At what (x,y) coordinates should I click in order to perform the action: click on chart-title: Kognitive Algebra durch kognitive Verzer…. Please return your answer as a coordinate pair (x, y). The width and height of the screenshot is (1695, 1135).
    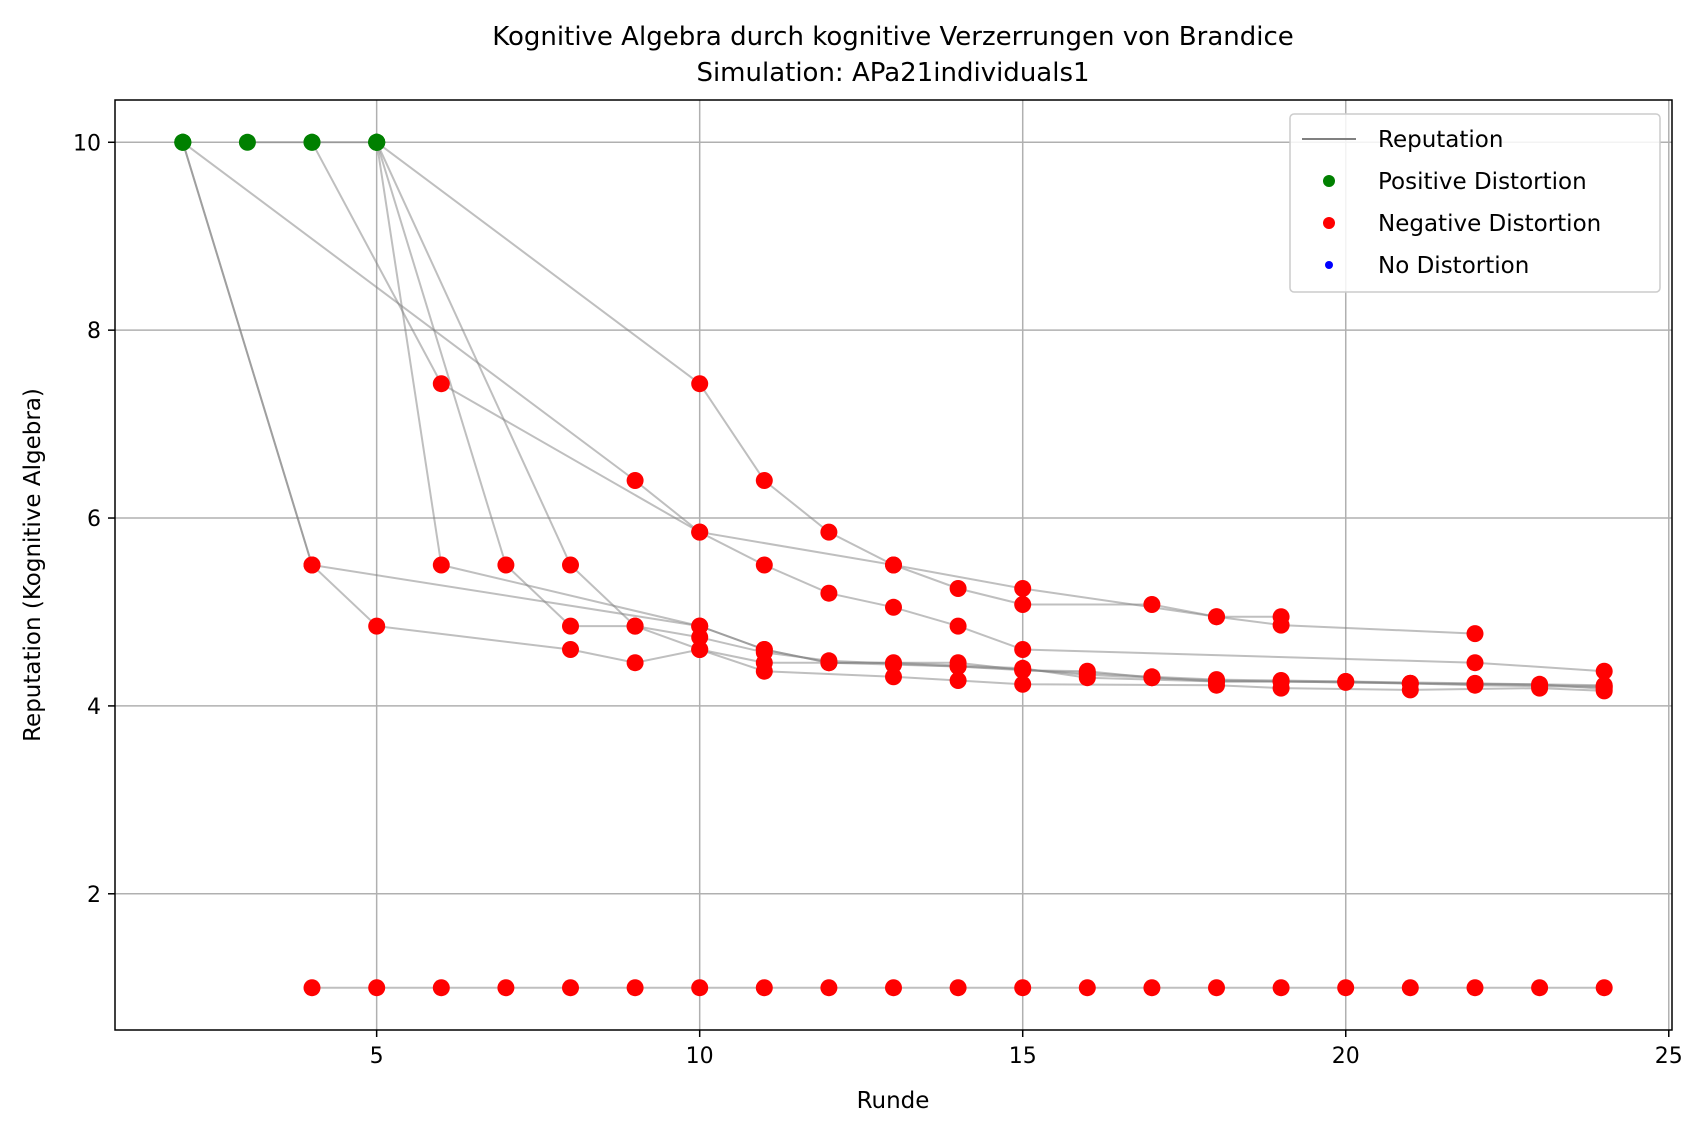
    Looking at the image, I should click on (893, 37).